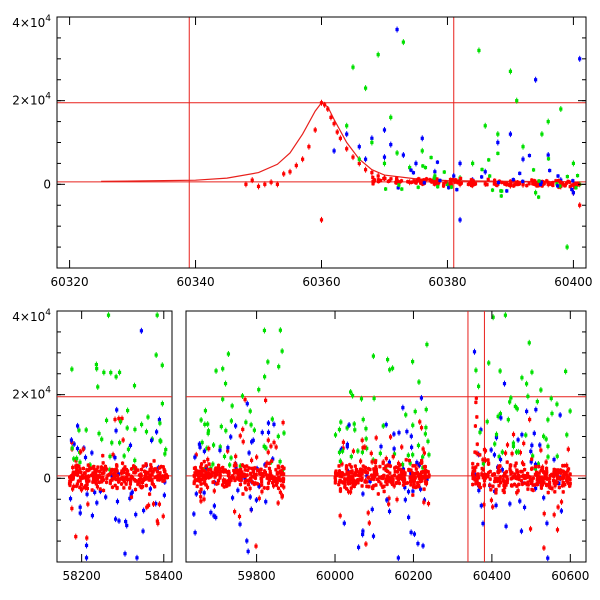 This screenshot has width=600, height=600. What do you see at coordinates (573, 282) in the screenshot?
I see `top-xtick-label: 60400` at bounding box center [573, 282].